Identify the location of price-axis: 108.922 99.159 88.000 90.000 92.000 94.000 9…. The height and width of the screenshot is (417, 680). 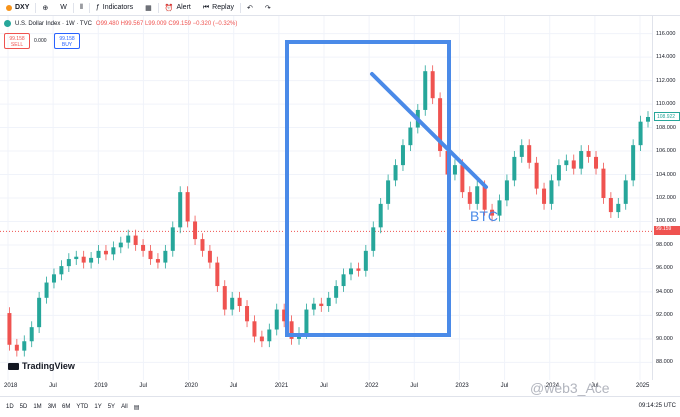
(666, 198).